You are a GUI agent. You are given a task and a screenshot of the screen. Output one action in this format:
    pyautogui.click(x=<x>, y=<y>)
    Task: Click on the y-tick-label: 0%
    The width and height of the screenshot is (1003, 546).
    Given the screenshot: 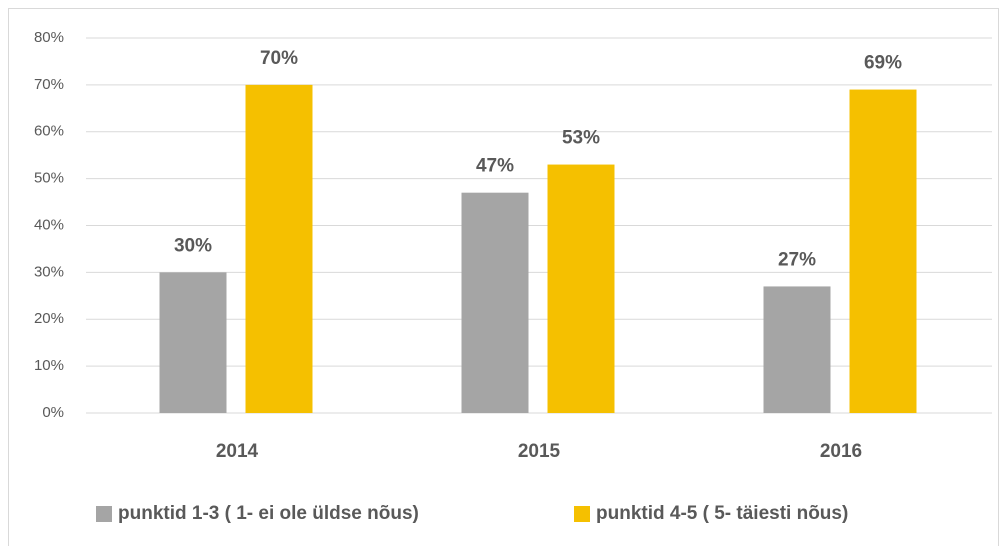 What is the action you would take?
    pyautogui.click(x=53, y=412)
    